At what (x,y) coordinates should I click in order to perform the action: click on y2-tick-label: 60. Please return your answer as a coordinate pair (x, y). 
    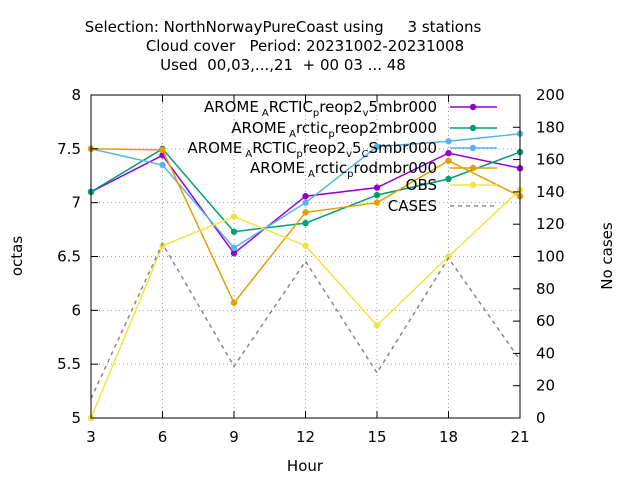
    Looking at the image, I should click on (545, 321).